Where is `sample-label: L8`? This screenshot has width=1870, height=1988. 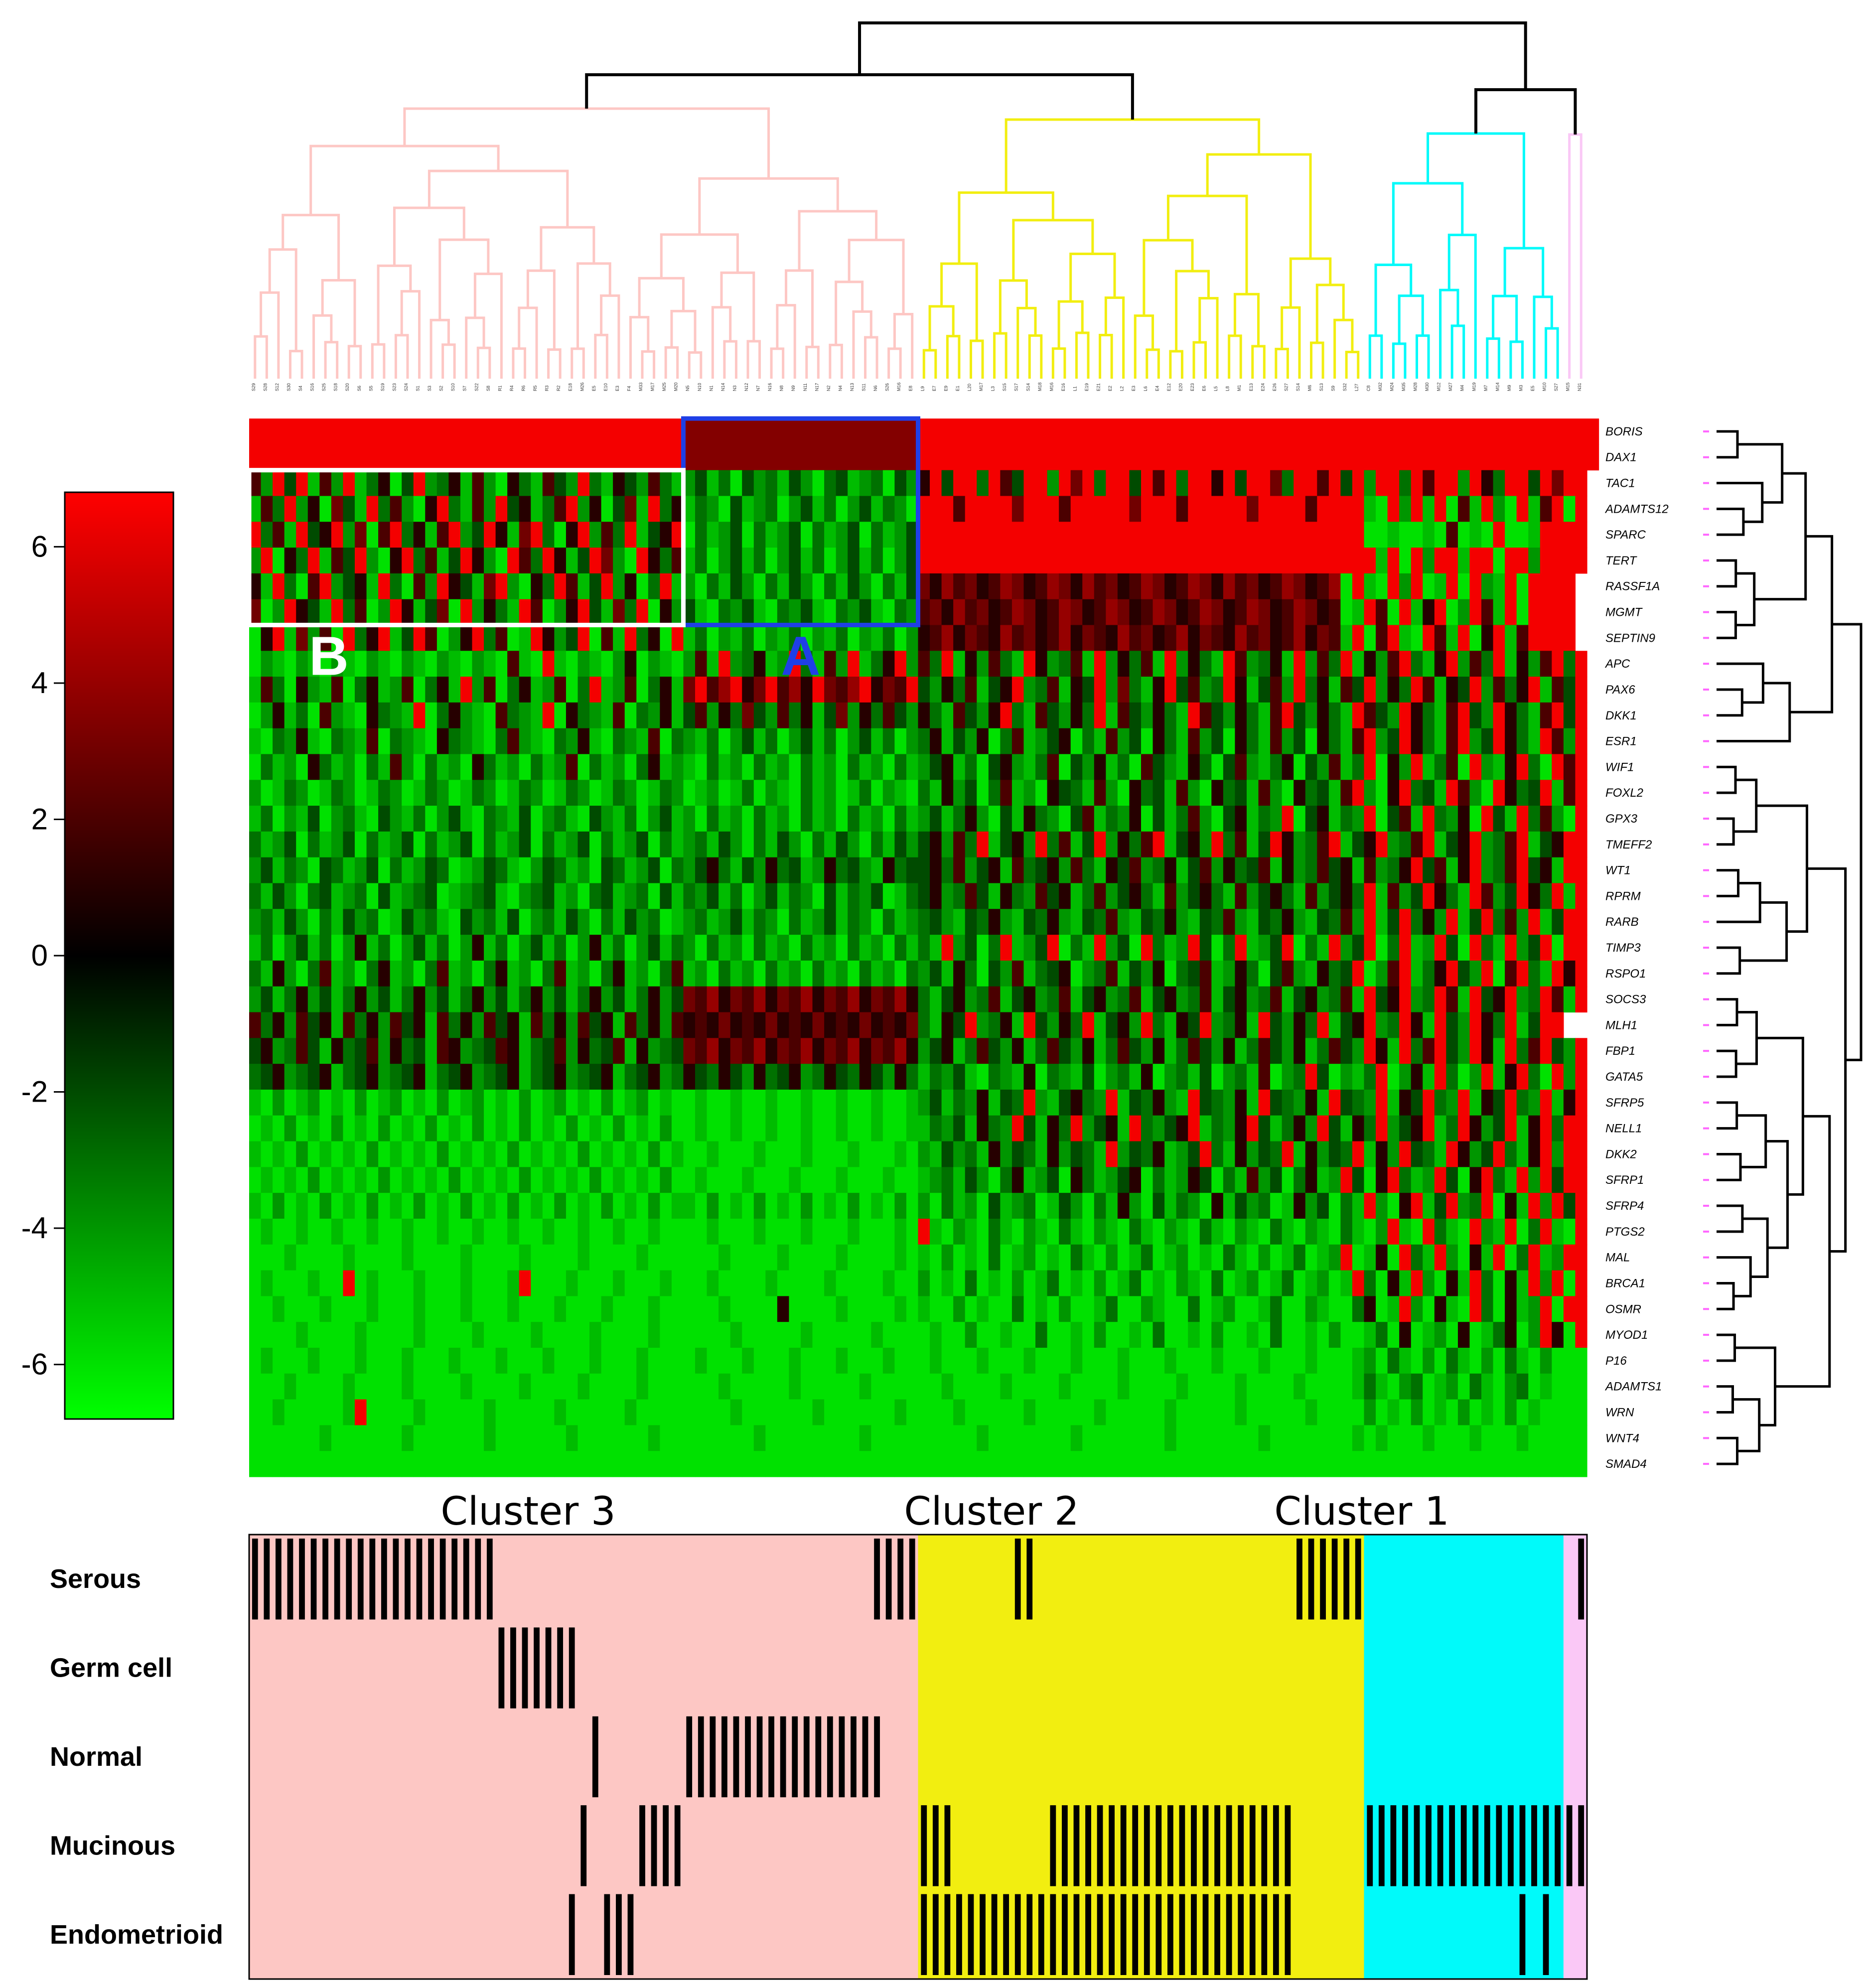
sample-label: L8 is located at coordinates (1227, 389).